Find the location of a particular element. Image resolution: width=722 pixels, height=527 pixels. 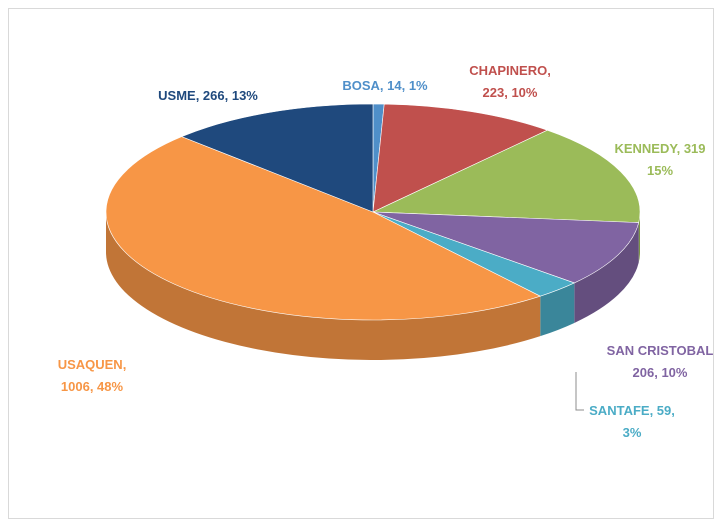

data-label: SANTAFE, 59, 3% is located at coordinates (632, 421).